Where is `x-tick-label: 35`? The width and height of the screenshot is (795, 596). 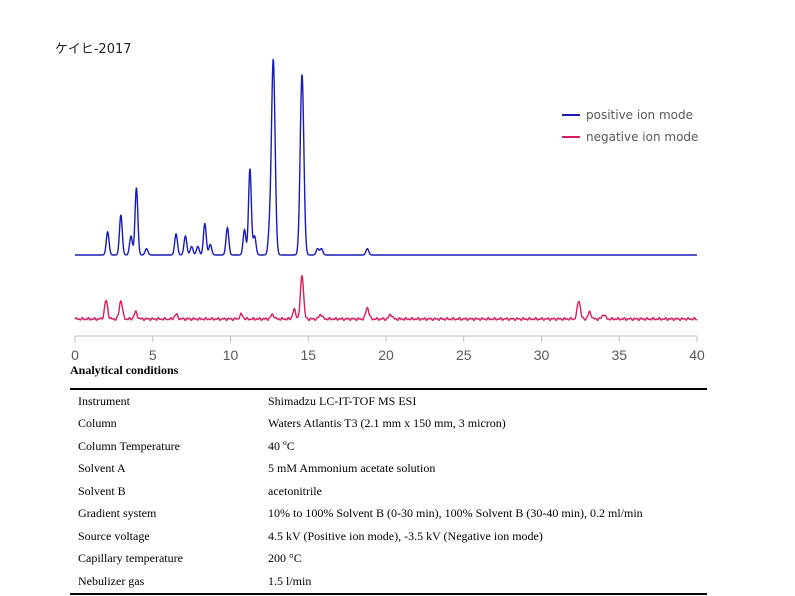 x-tick-label: 35 is located at coordinates (619, 355).